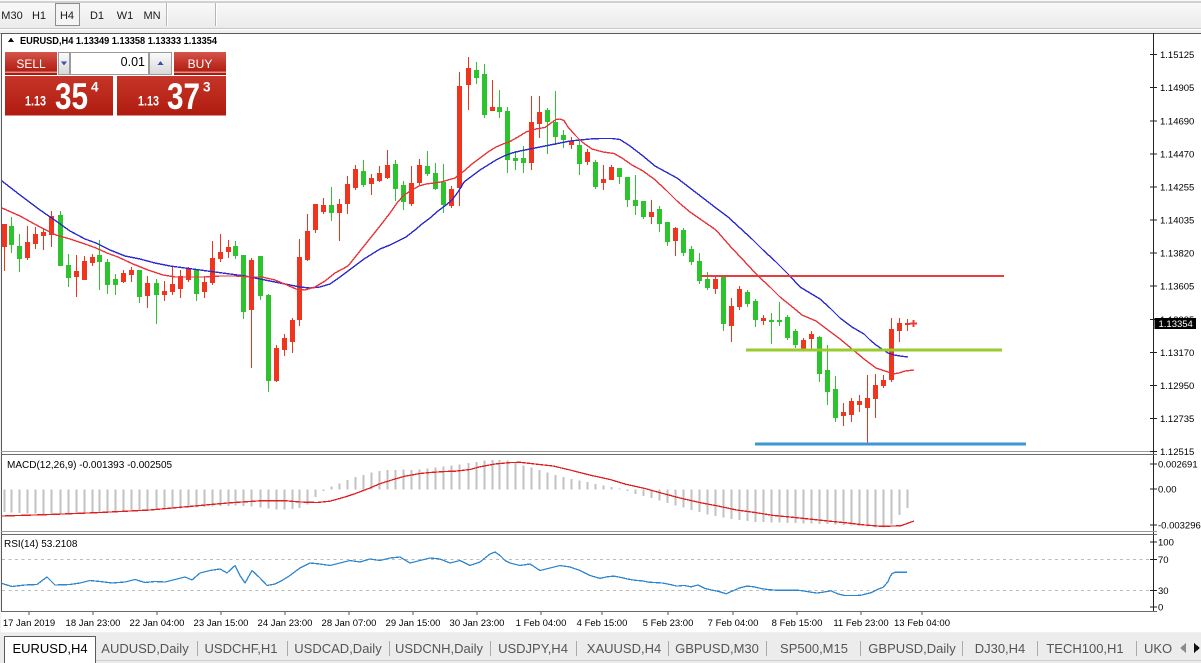 This screenshot has width=1201, height=663. Describe the element at coordinates (1163, 591) in the screenshot. I see `svg-text: 30` at that location.